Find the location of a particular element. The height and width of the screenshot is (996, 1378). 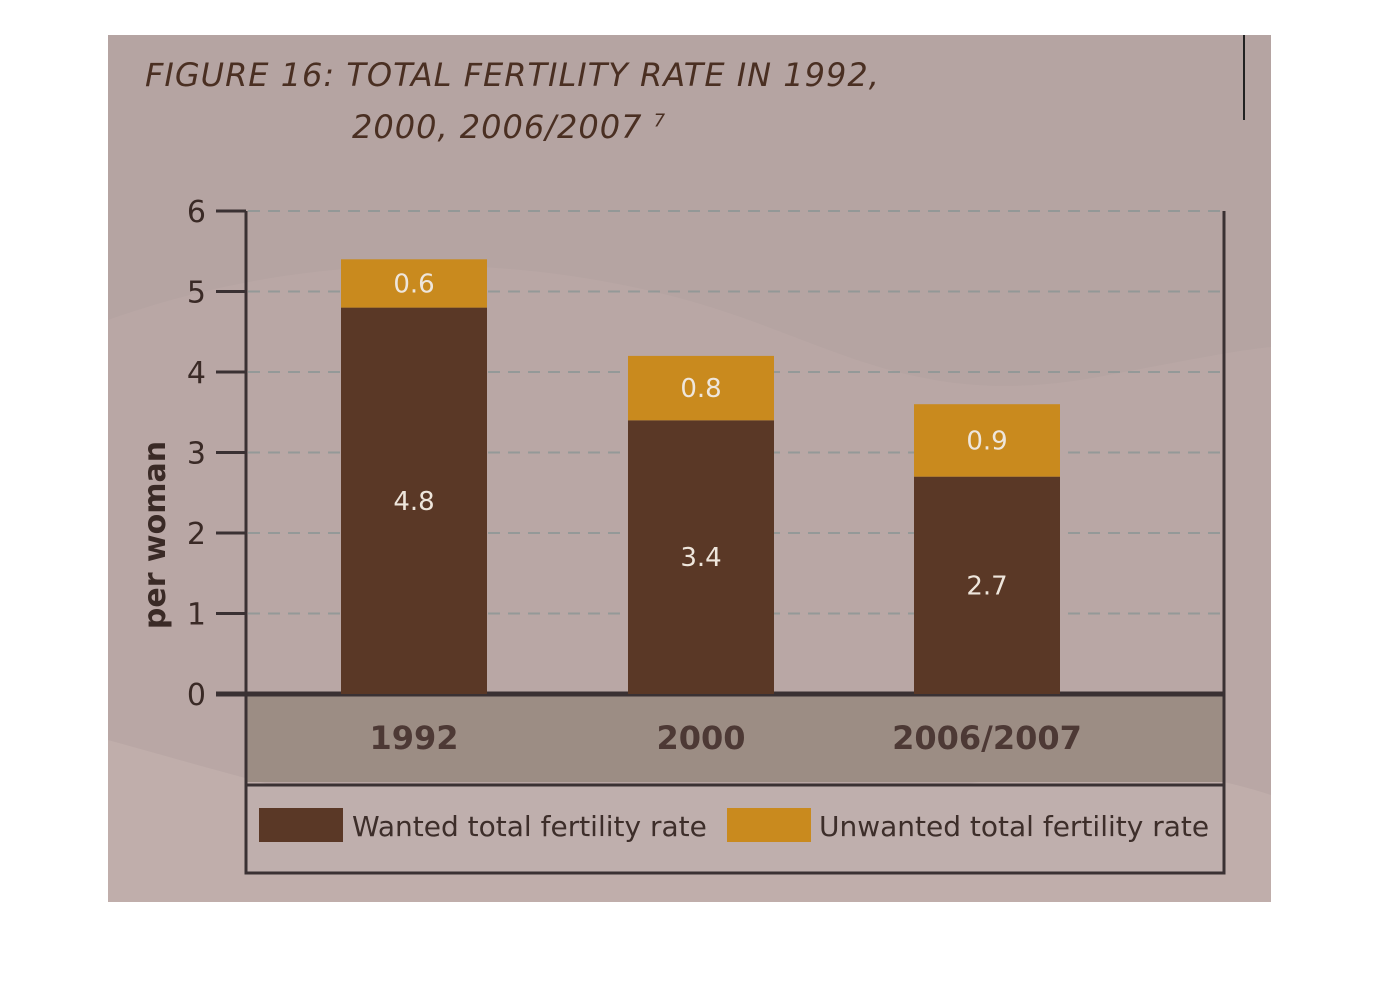

data-label-unwanted-2006-2007: 0.9 is located at coordinates (986, 441).